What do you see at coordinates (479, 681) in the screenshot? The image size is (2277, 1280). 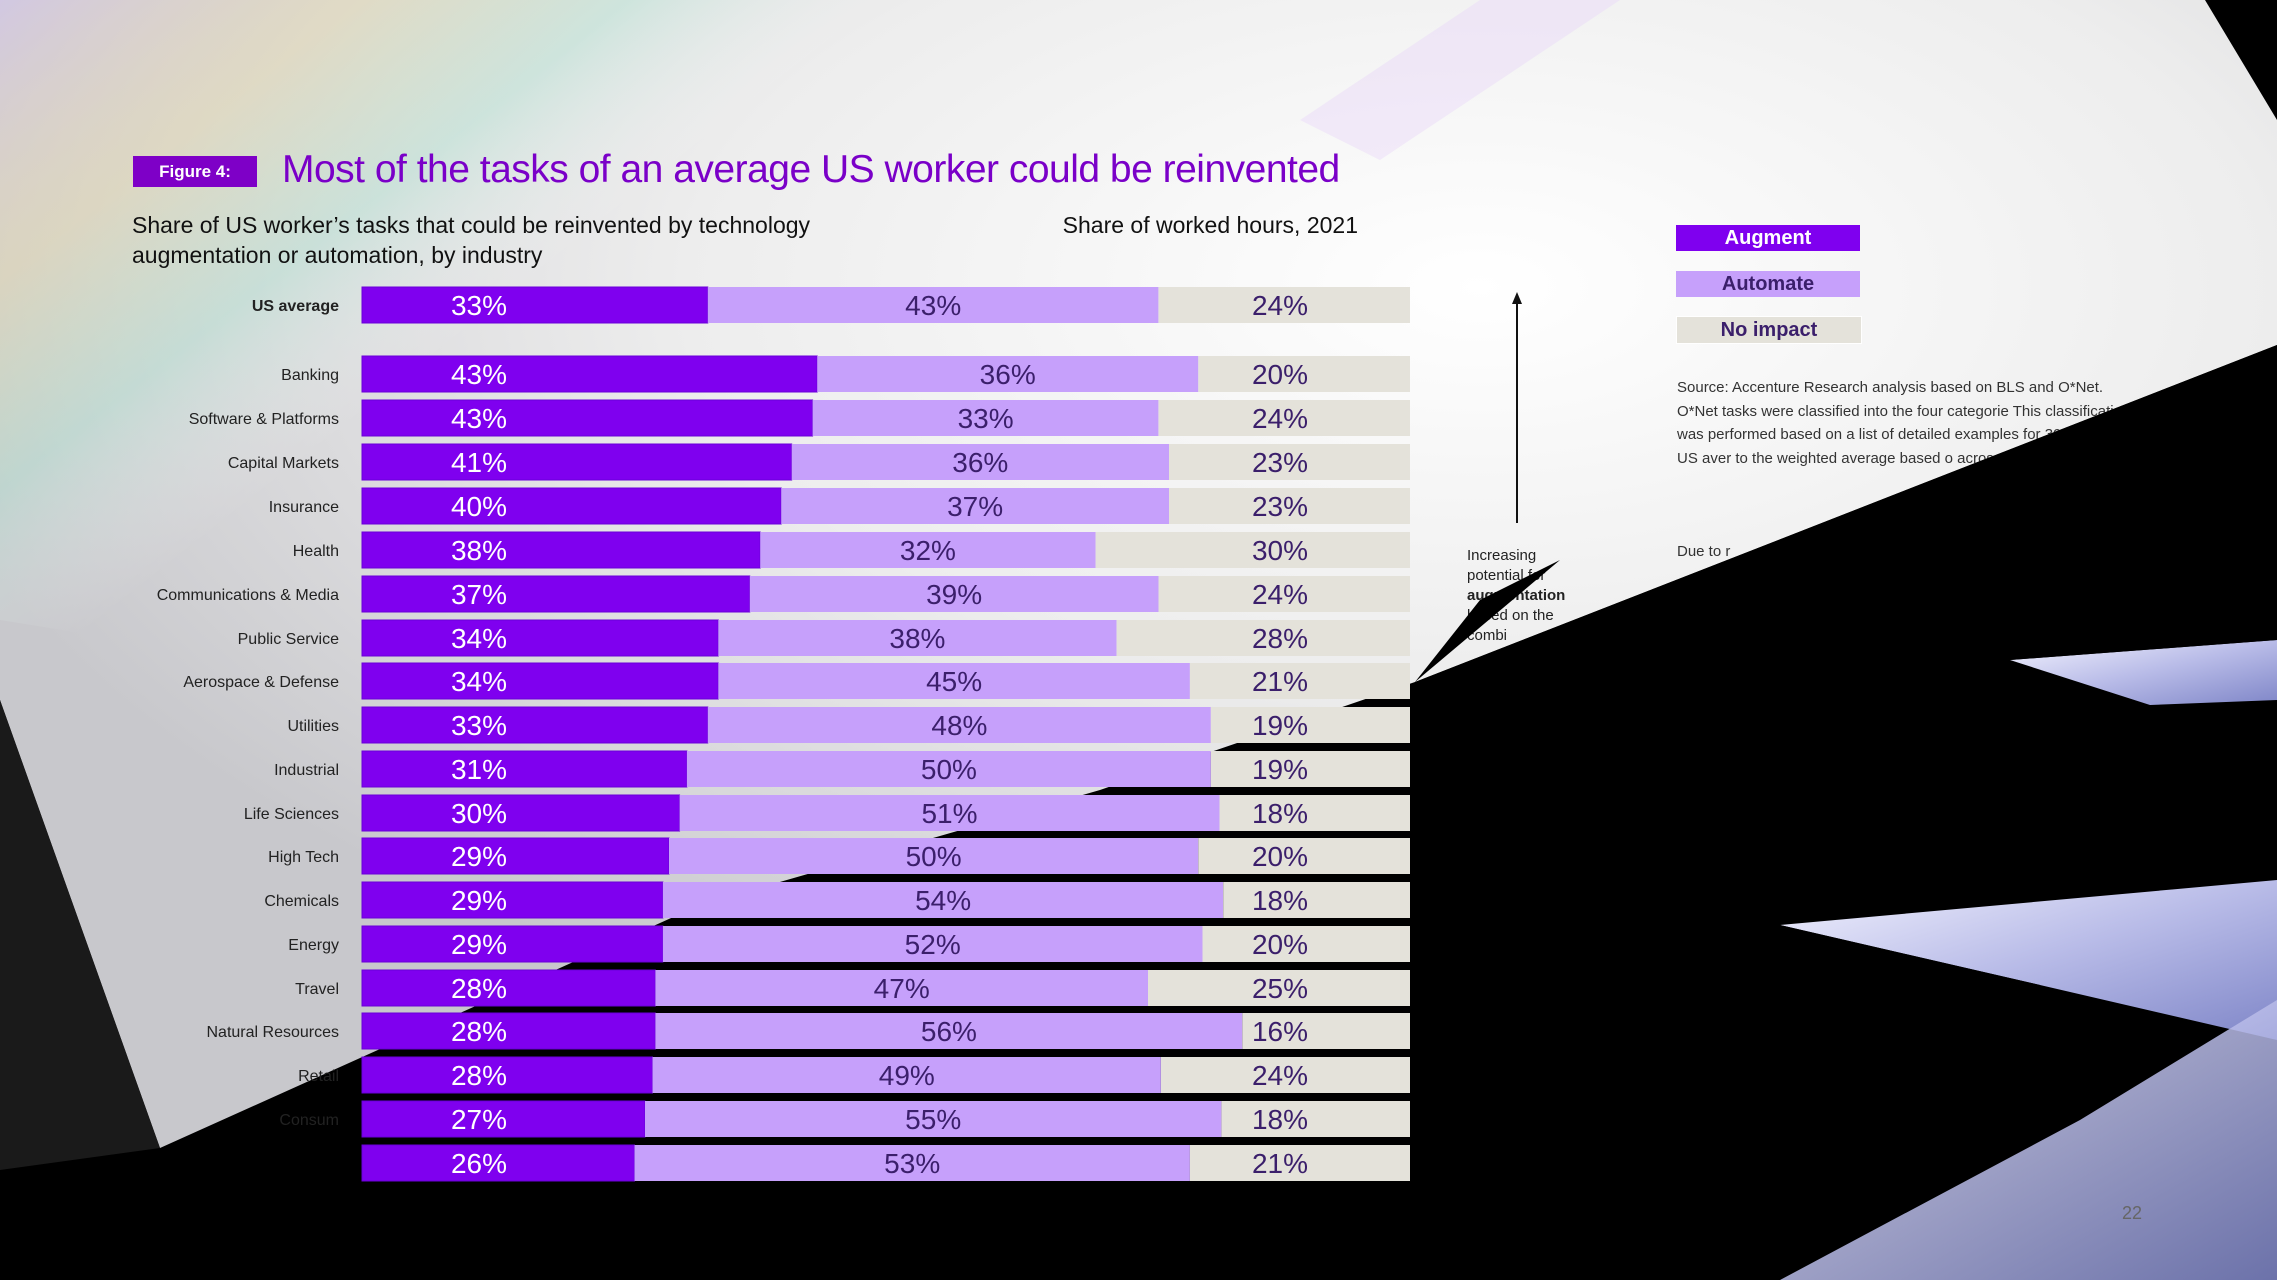 I see `label-augment: 34%` at bounding box center [479, 681].